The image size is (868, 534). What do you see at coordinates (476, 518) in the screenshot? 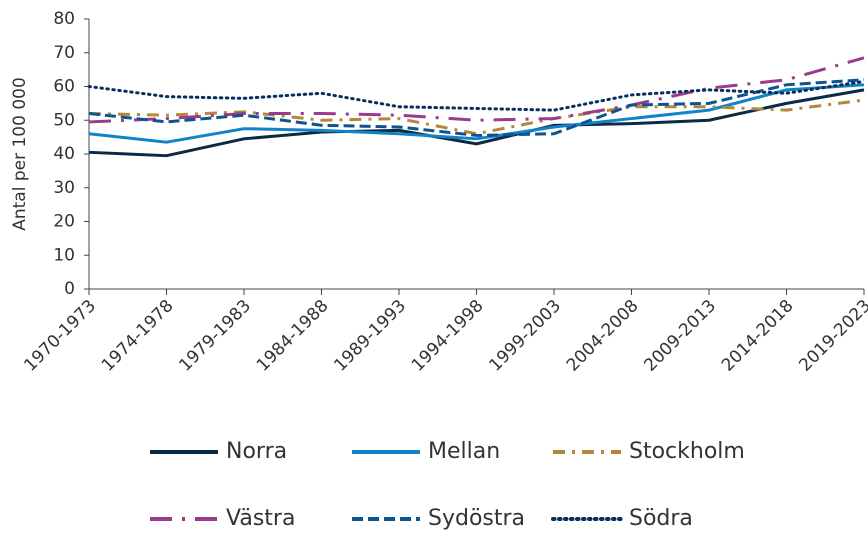
I see `legend-label: Sydöstra` at bounding box center [476, 518].